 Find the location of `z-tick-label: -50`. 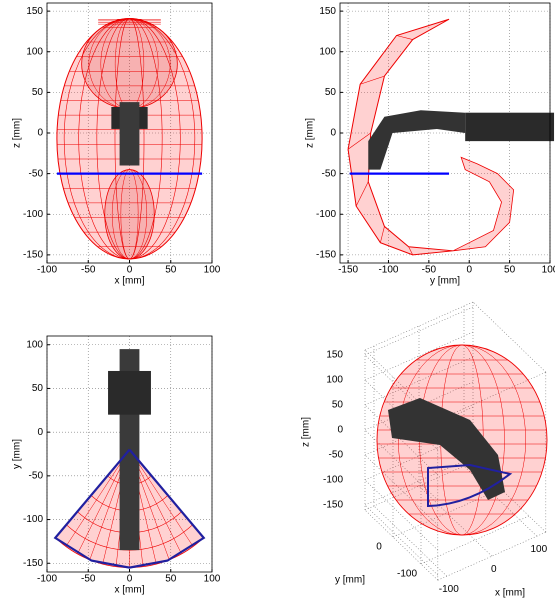

z-tick-label: -50 is located at coordinates (336, 455).